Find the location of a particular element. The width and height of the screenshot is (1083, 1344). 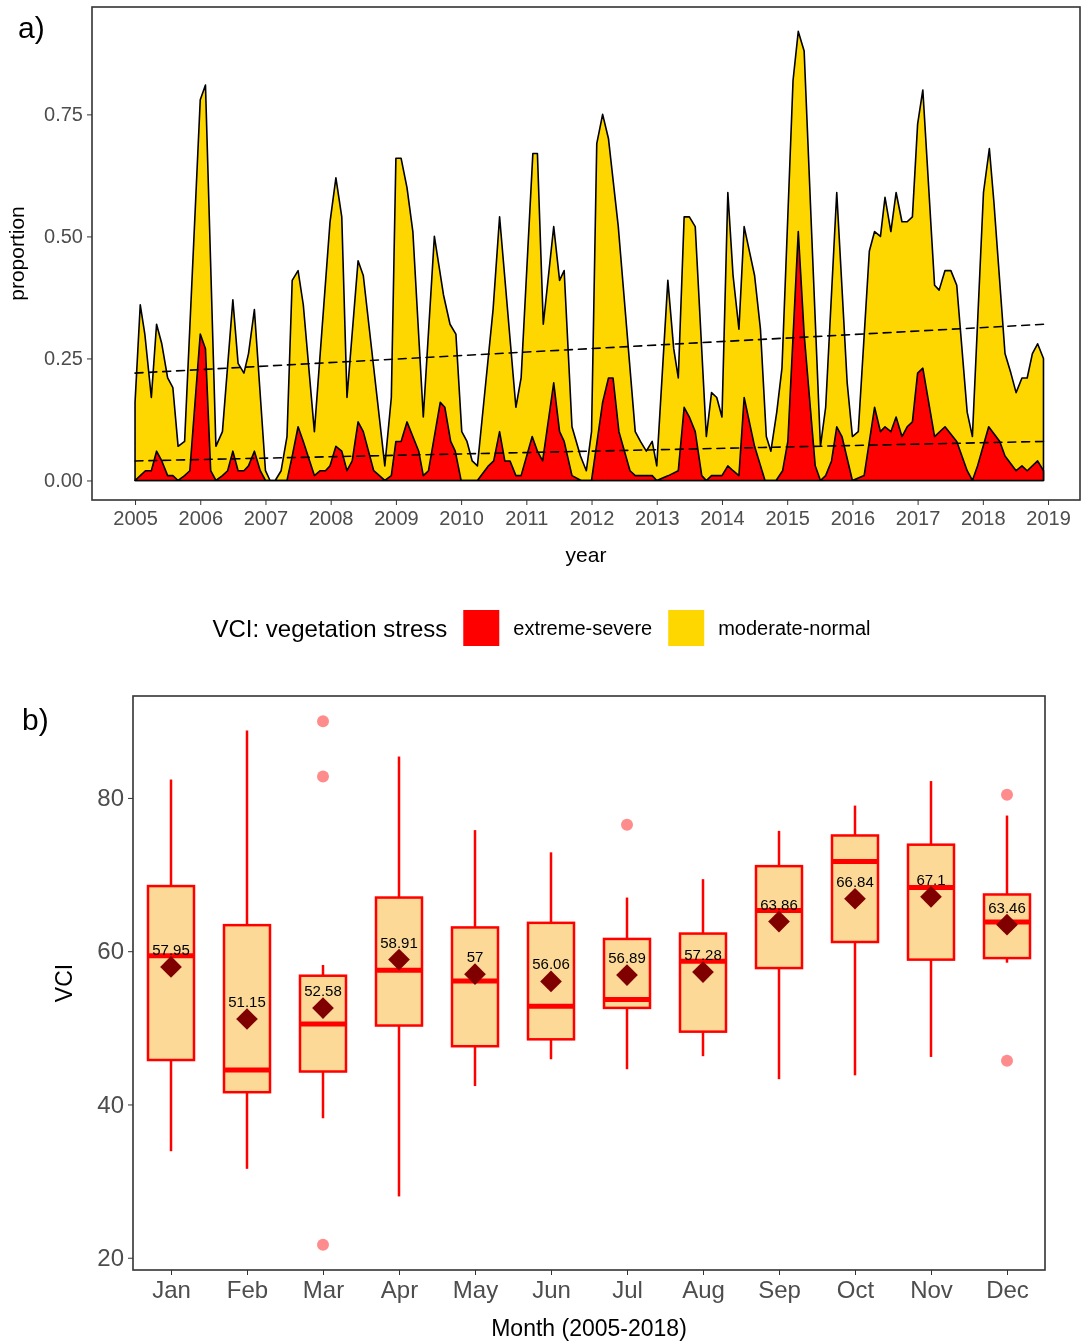

x-tick-label: Oct is located at coordinates (855, 1290).